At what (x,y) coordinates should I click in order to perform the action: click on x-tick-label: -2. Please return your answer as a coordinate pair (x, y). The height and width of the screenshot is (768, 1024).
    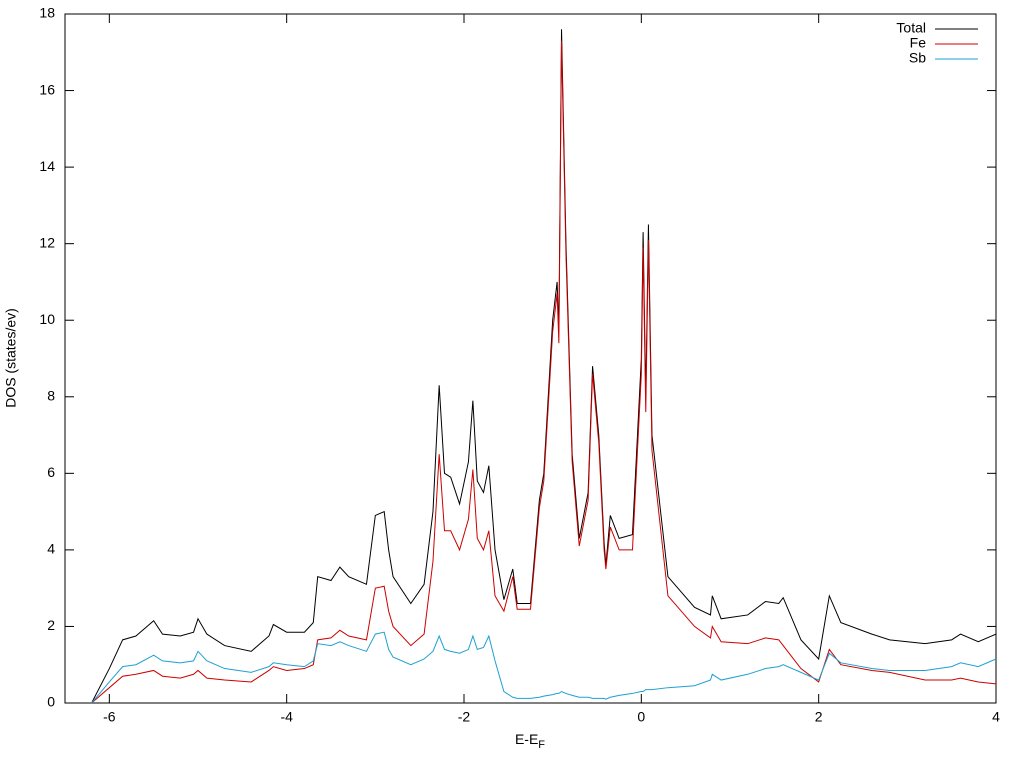
    Looking at the image, I should click on (464, 717).